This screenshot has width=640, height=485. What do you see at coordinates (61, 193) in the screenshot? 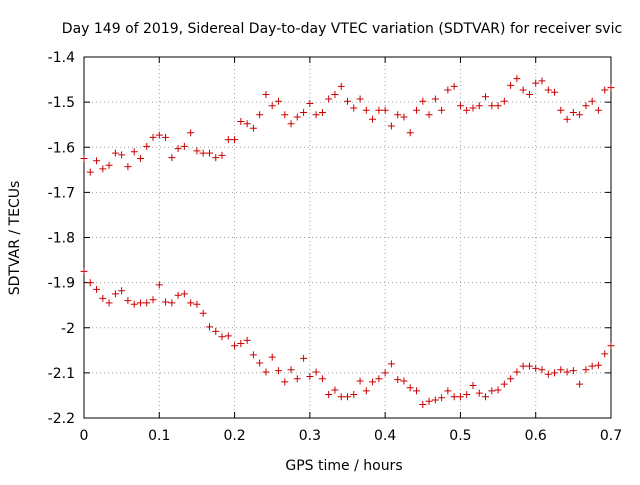
I see `y-tick-label: -1.7` at bounding box center [61, 193].